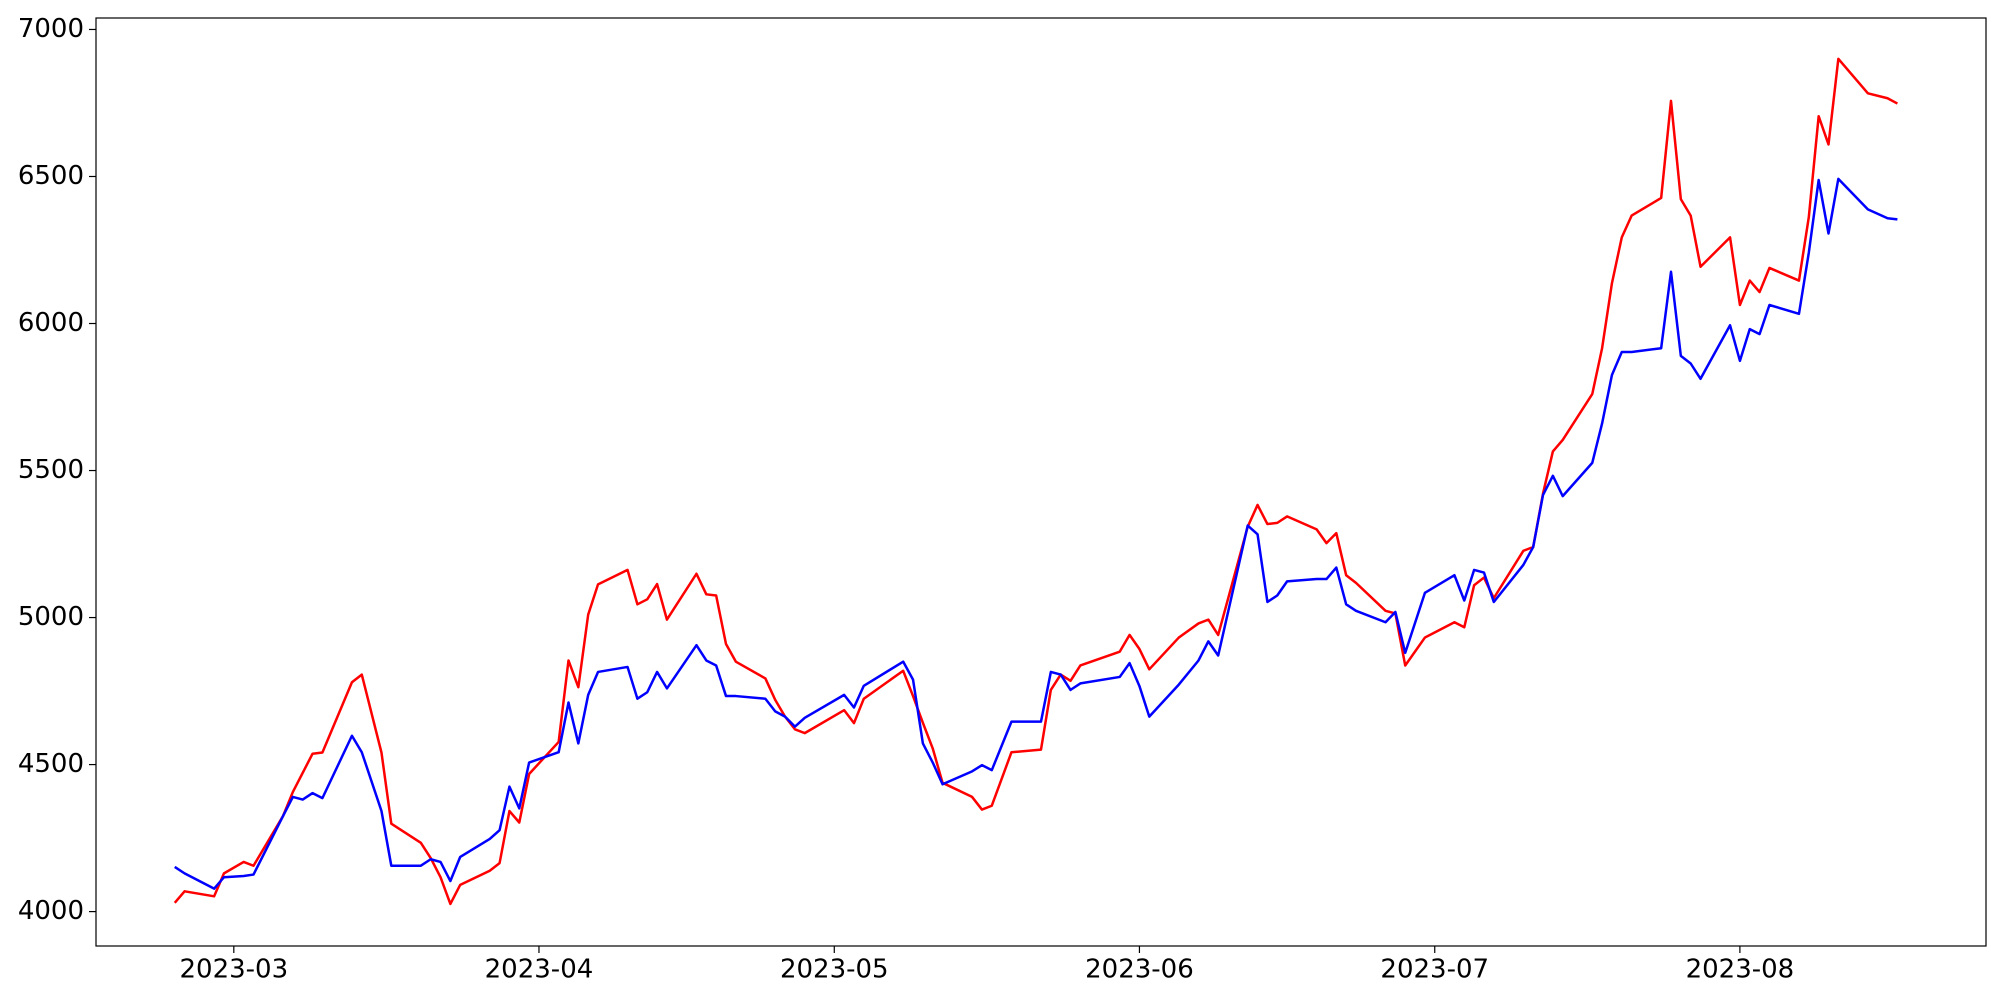 The image size is (2000, 1000). Describe the element at coordinates (1139, 970) in the screenshot. I see `x-tick-label: 2023-06` at that location.